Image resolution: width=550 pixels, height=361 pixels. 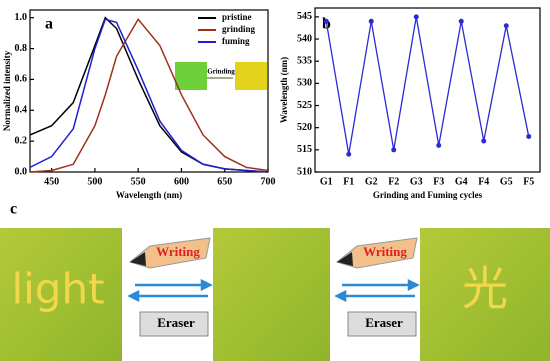 I want to click on legend-label: grinding, so click(x=239, y=29).